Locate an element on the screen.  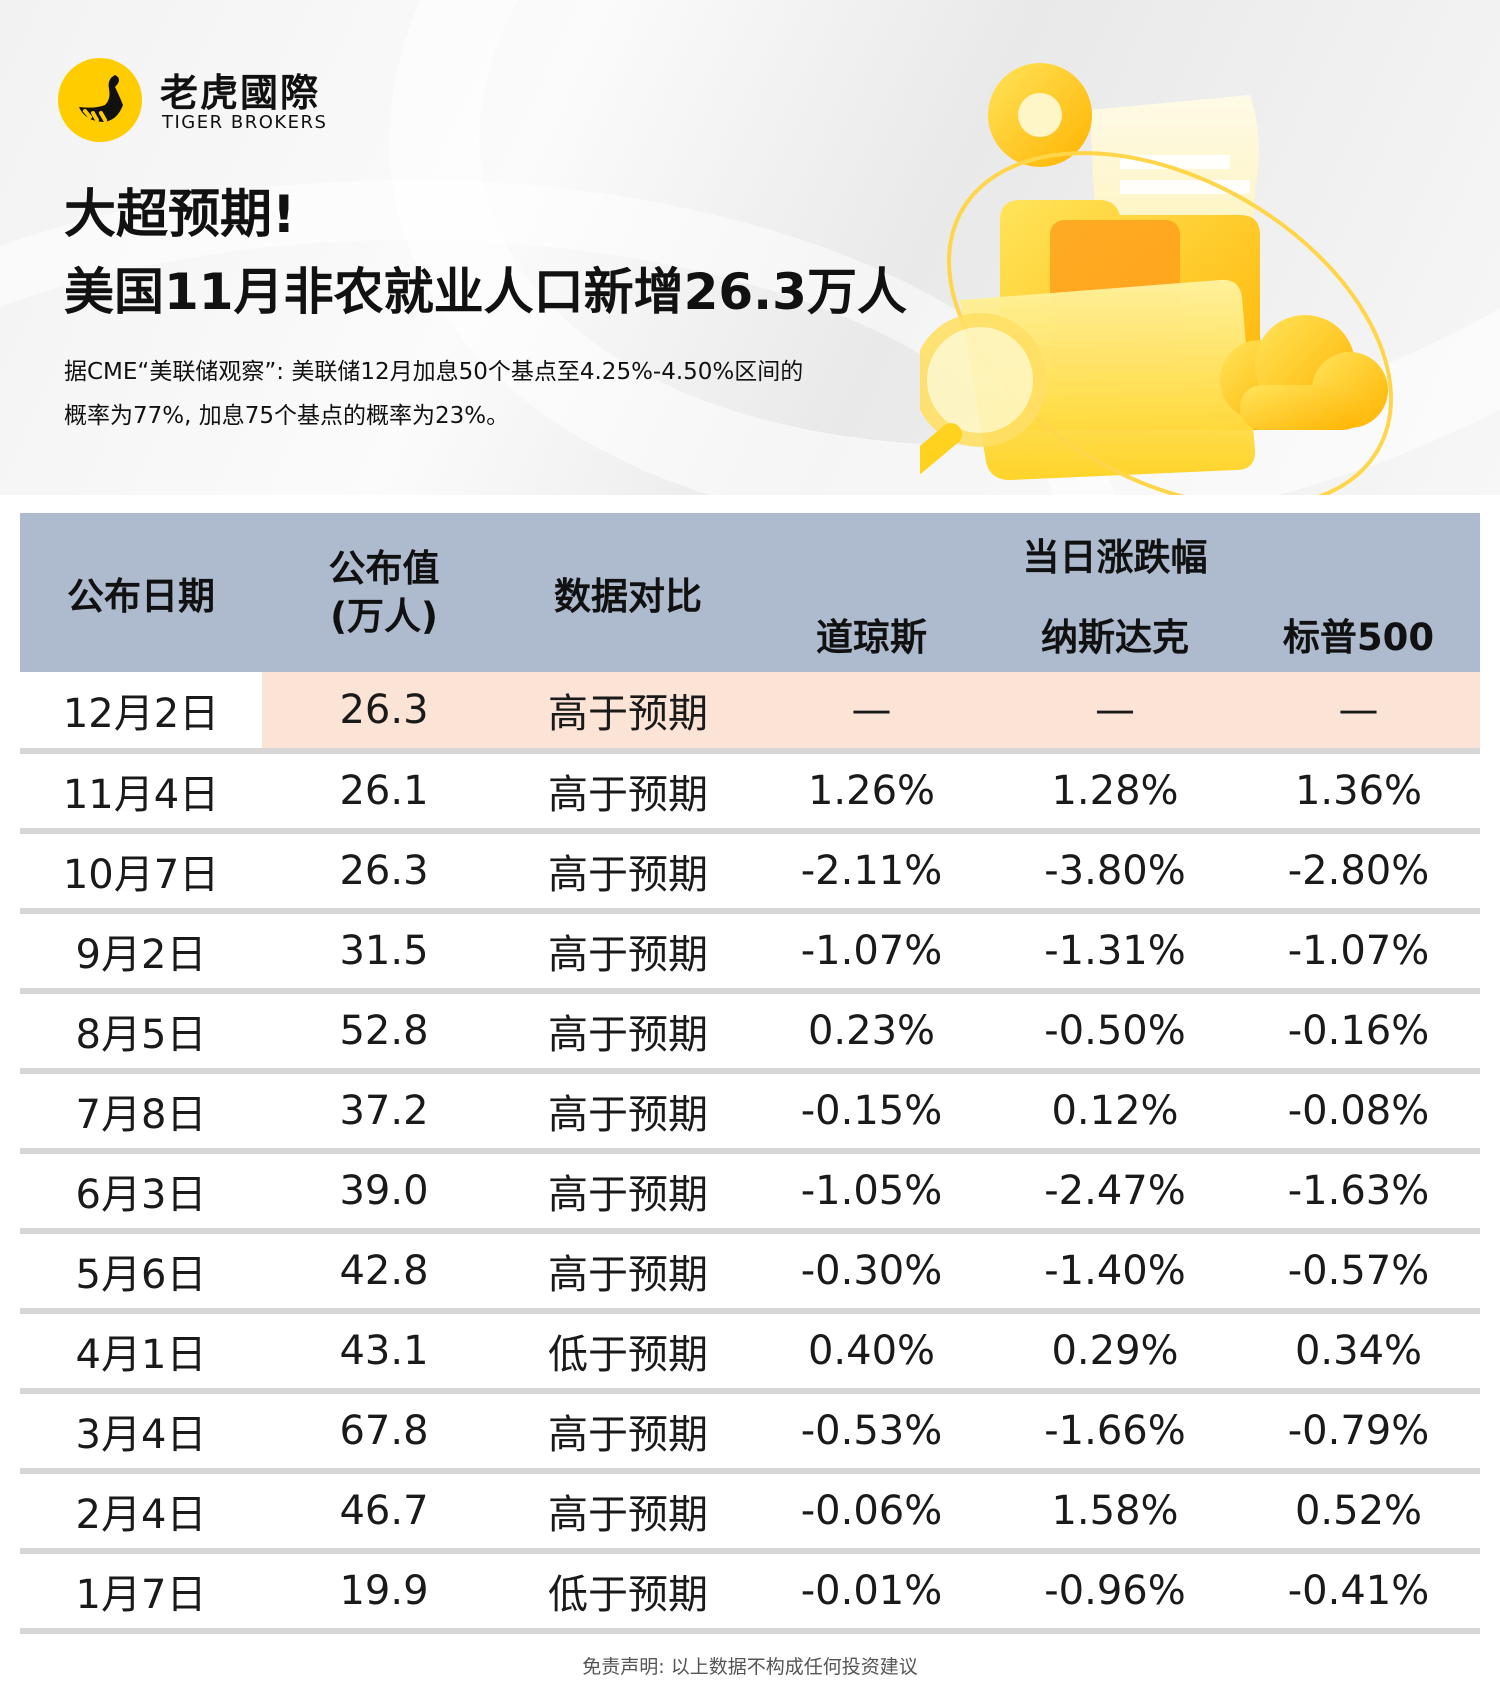
header-value-line1: 公布值 is located at coordinates (384, 568).